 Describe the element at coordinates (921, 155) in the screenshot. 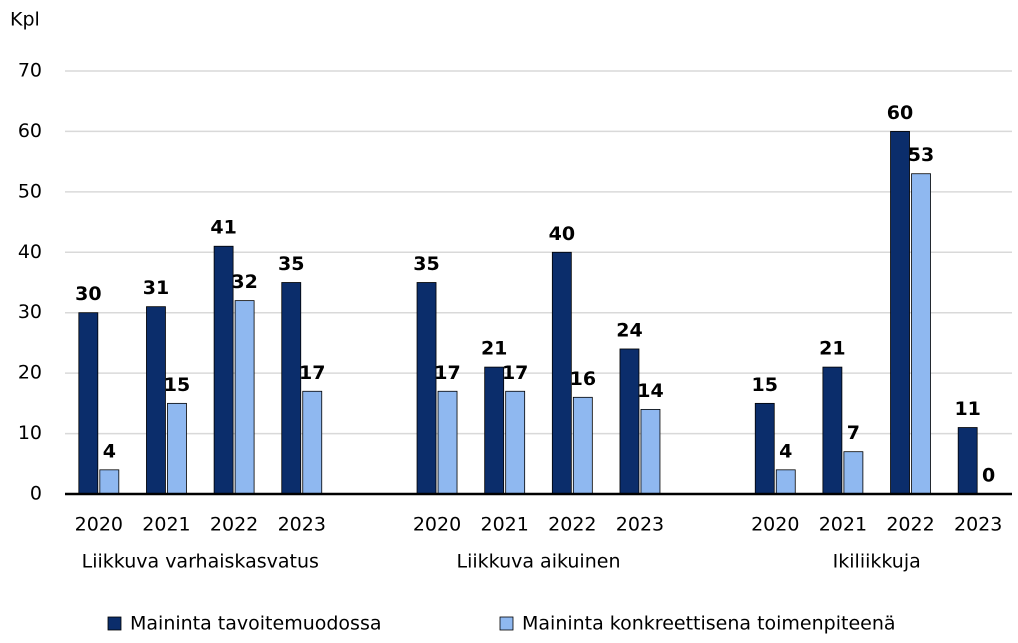

I see `value-label: 53` at that location.